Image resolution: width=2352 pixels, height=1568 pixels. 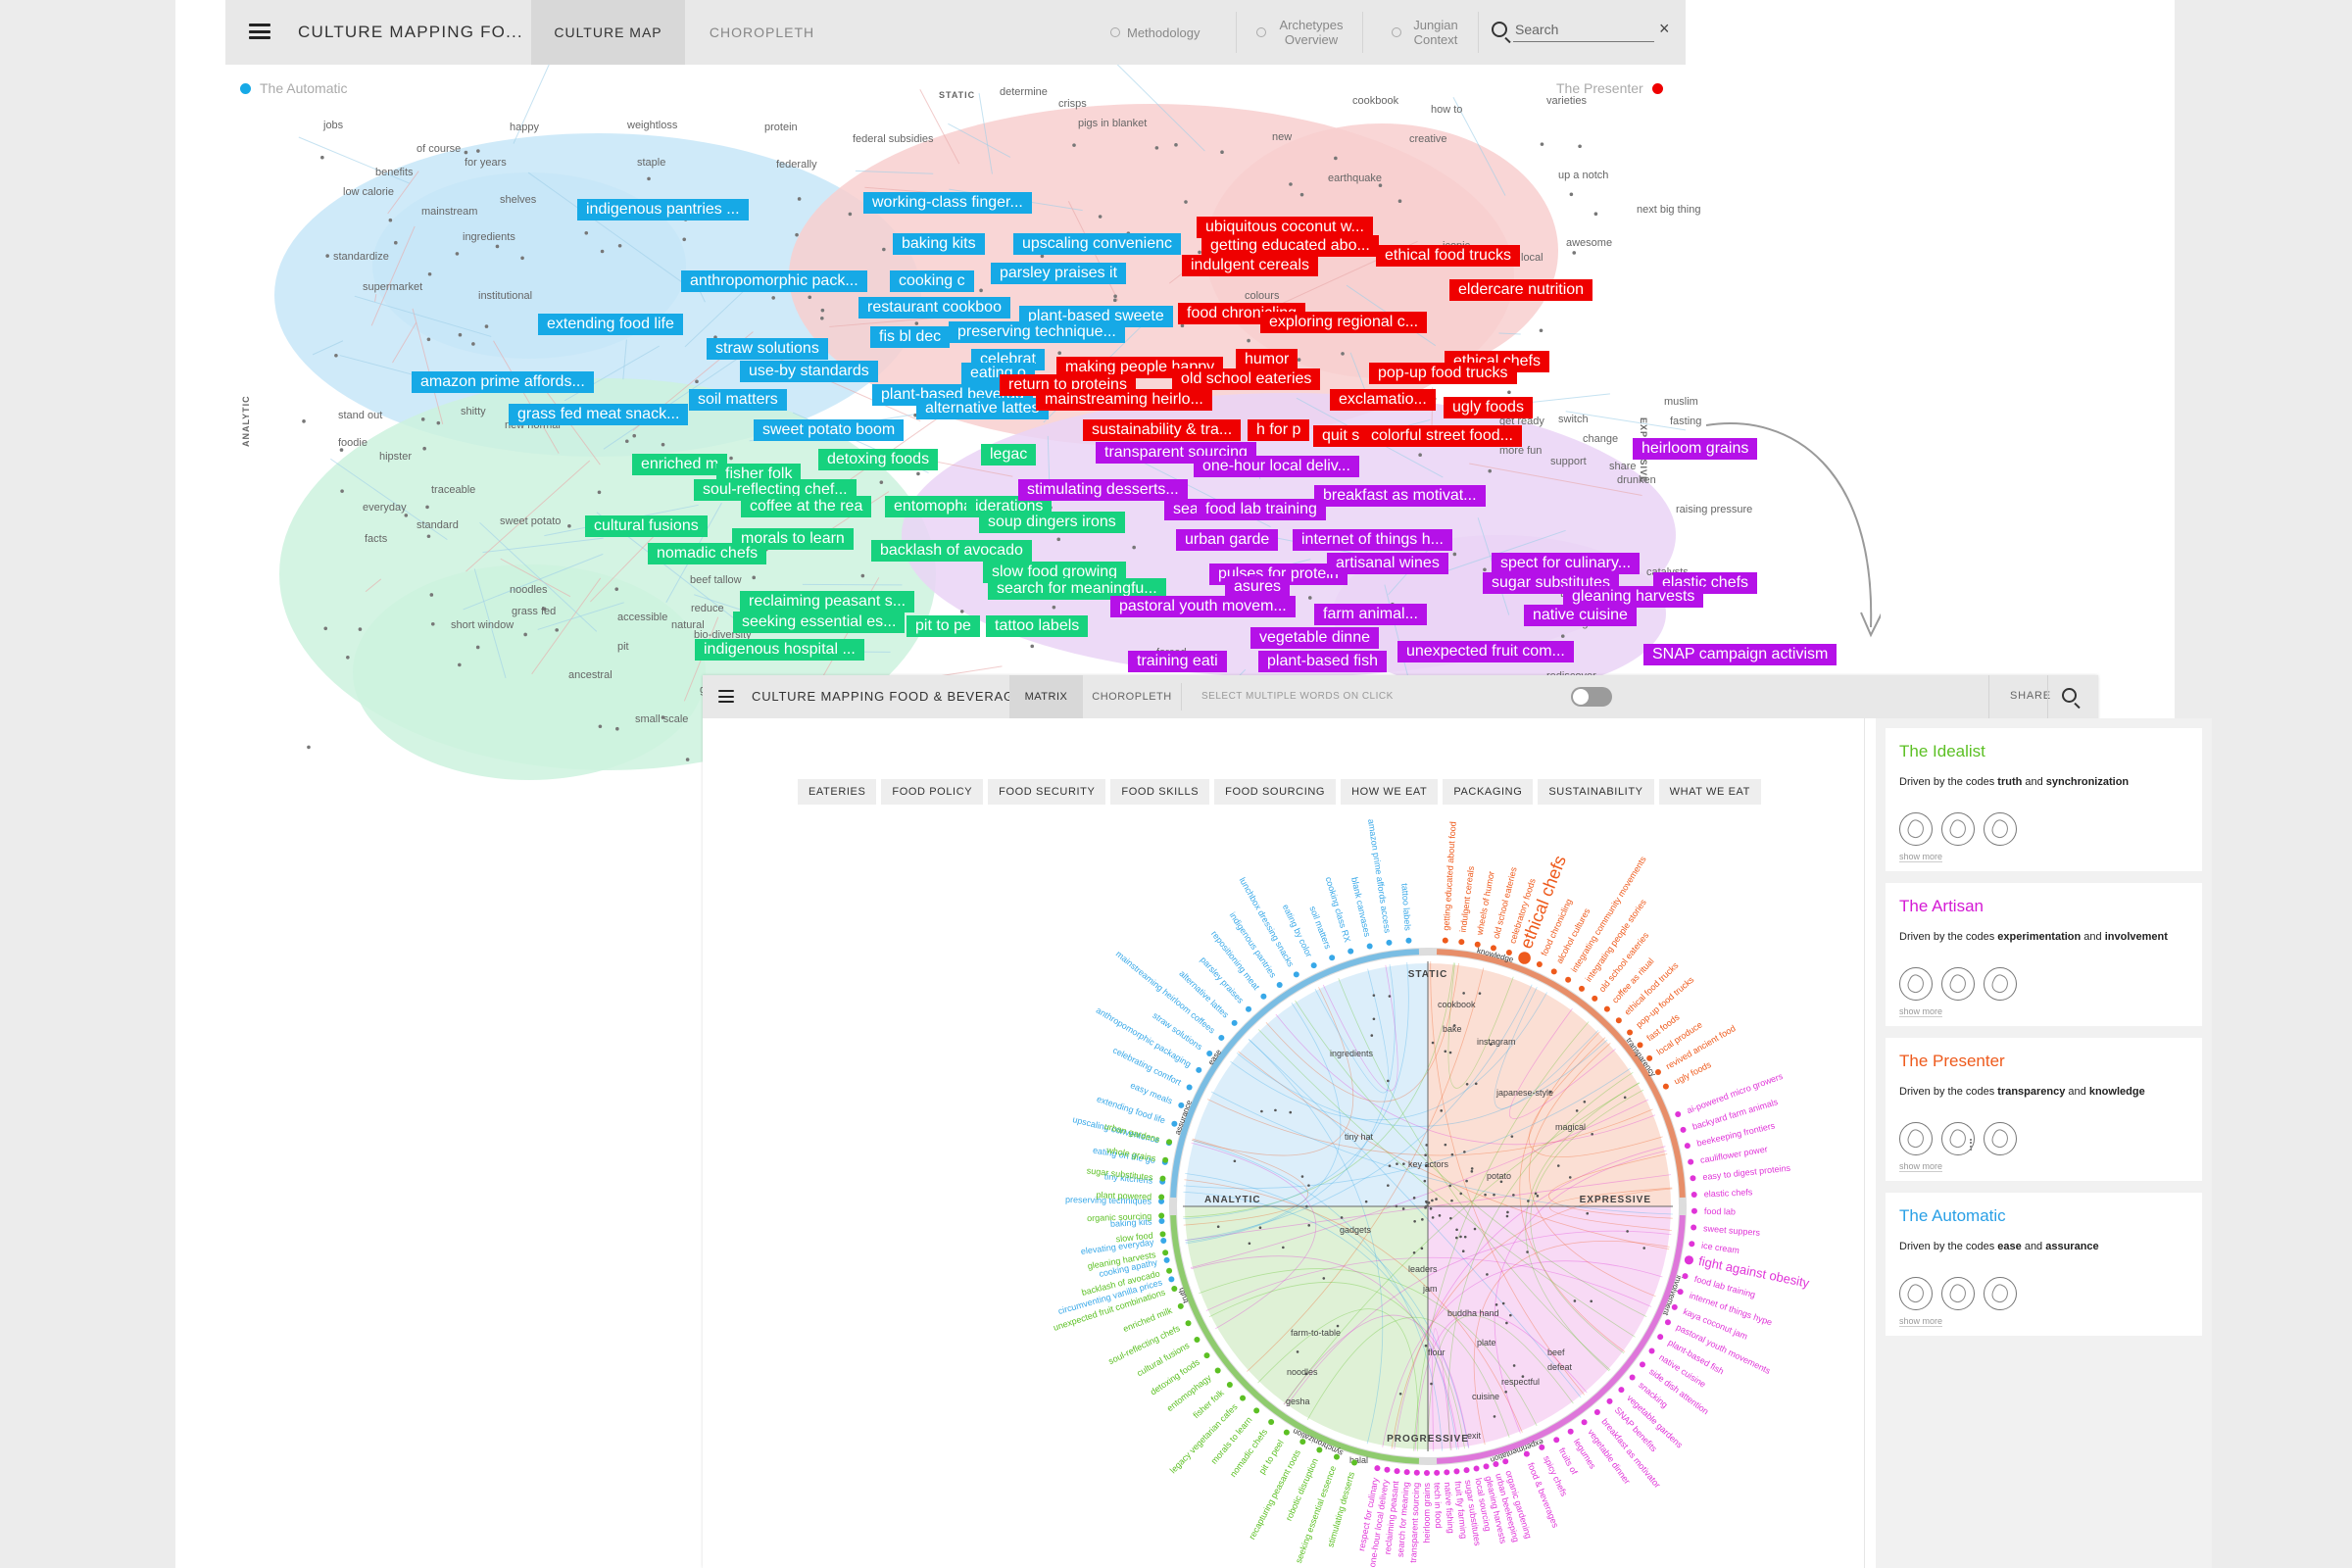 I want to click on topic-label: sea, so click(x=1185, y=509).